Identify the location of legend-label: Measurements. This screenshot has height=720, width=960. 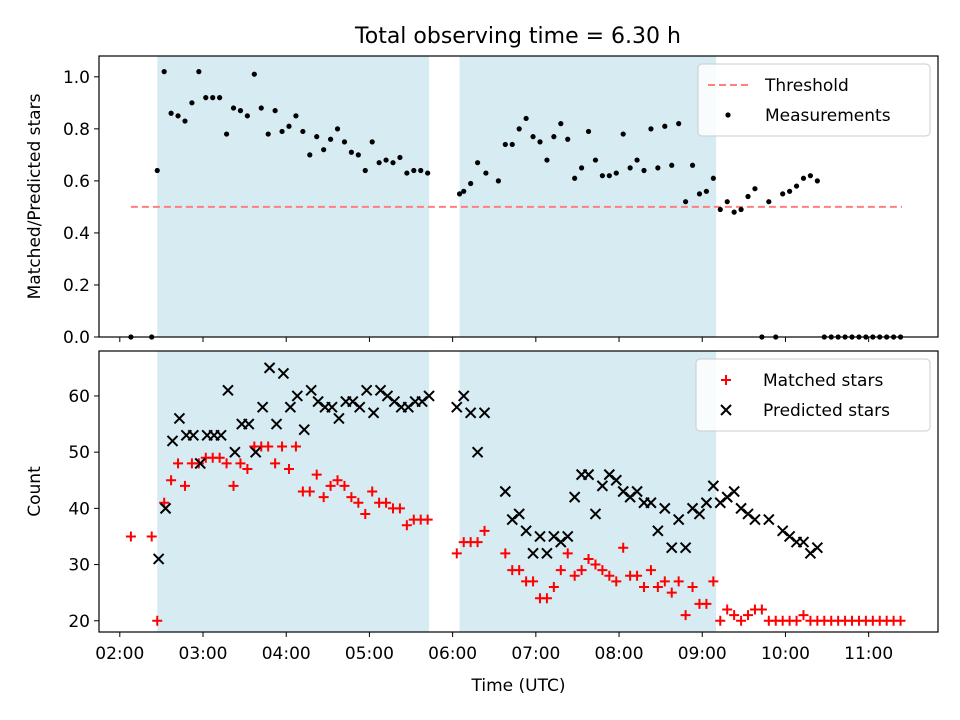
(828, 116).